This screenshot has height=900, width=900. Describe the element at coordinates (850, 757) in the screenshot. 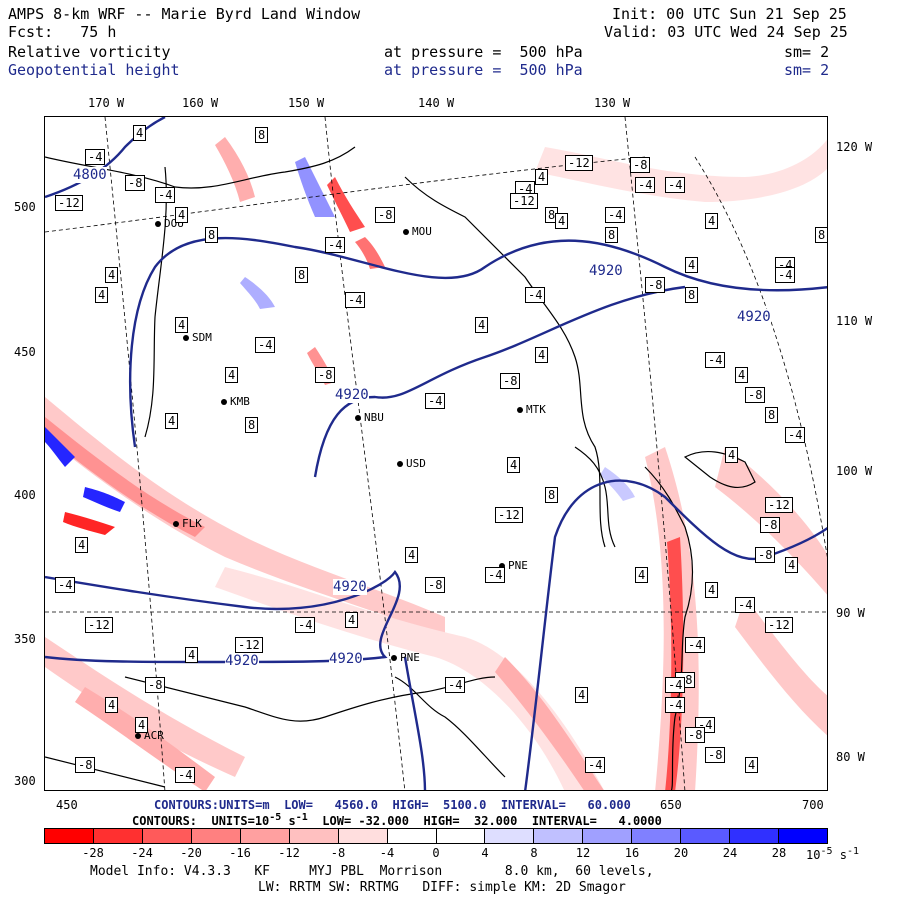

I see `right-lon-label: 80 W` at that location.